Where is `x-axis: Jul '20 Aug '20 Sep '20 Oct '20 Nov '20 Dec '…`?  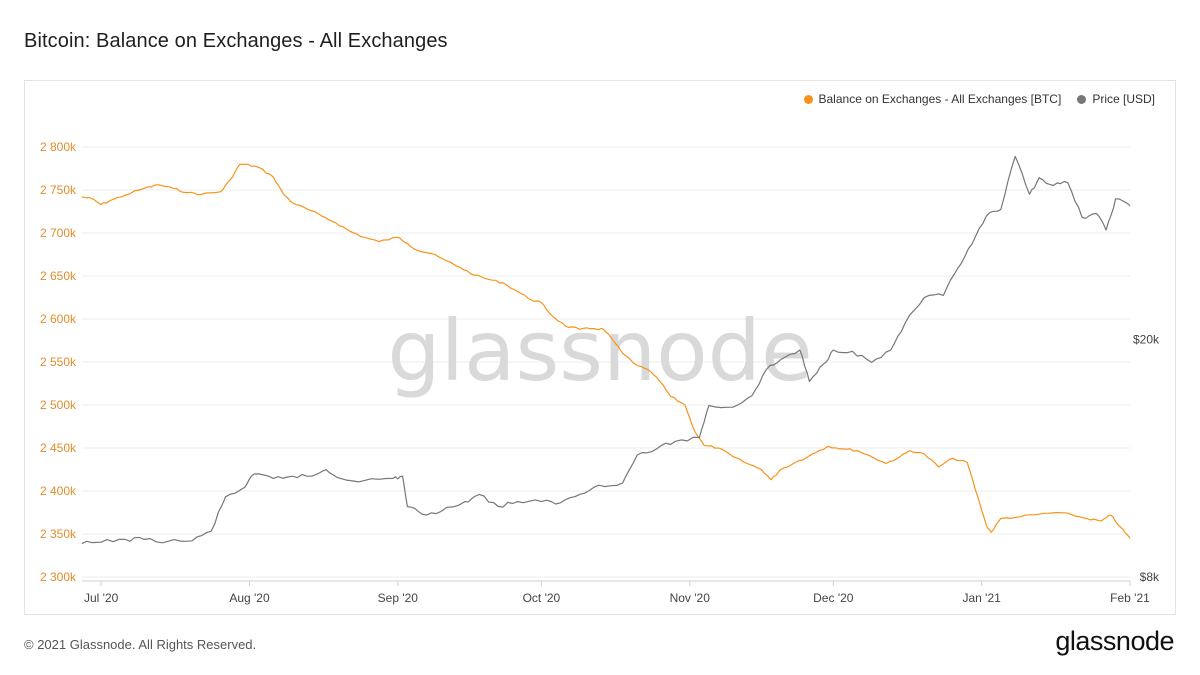 x-axis: Jul '20 Aug '20 Sep '20 Oct '20 Nov '20 Dec '… is located at coordinates (616, 592).